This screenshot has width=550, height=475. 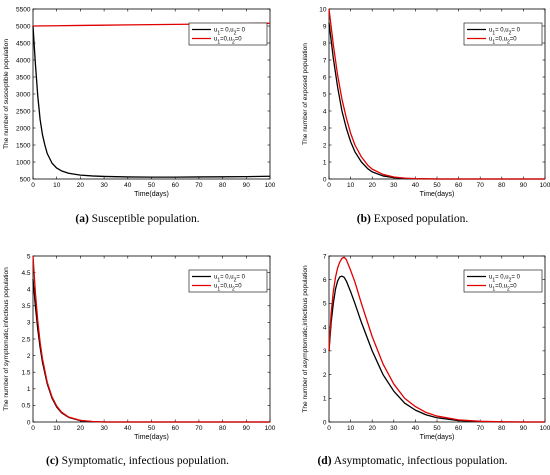 What do you see at coordinates (23, 60) in the screenshot?
I see `y-tick-label: 4000` at bounding box center [23, 60].